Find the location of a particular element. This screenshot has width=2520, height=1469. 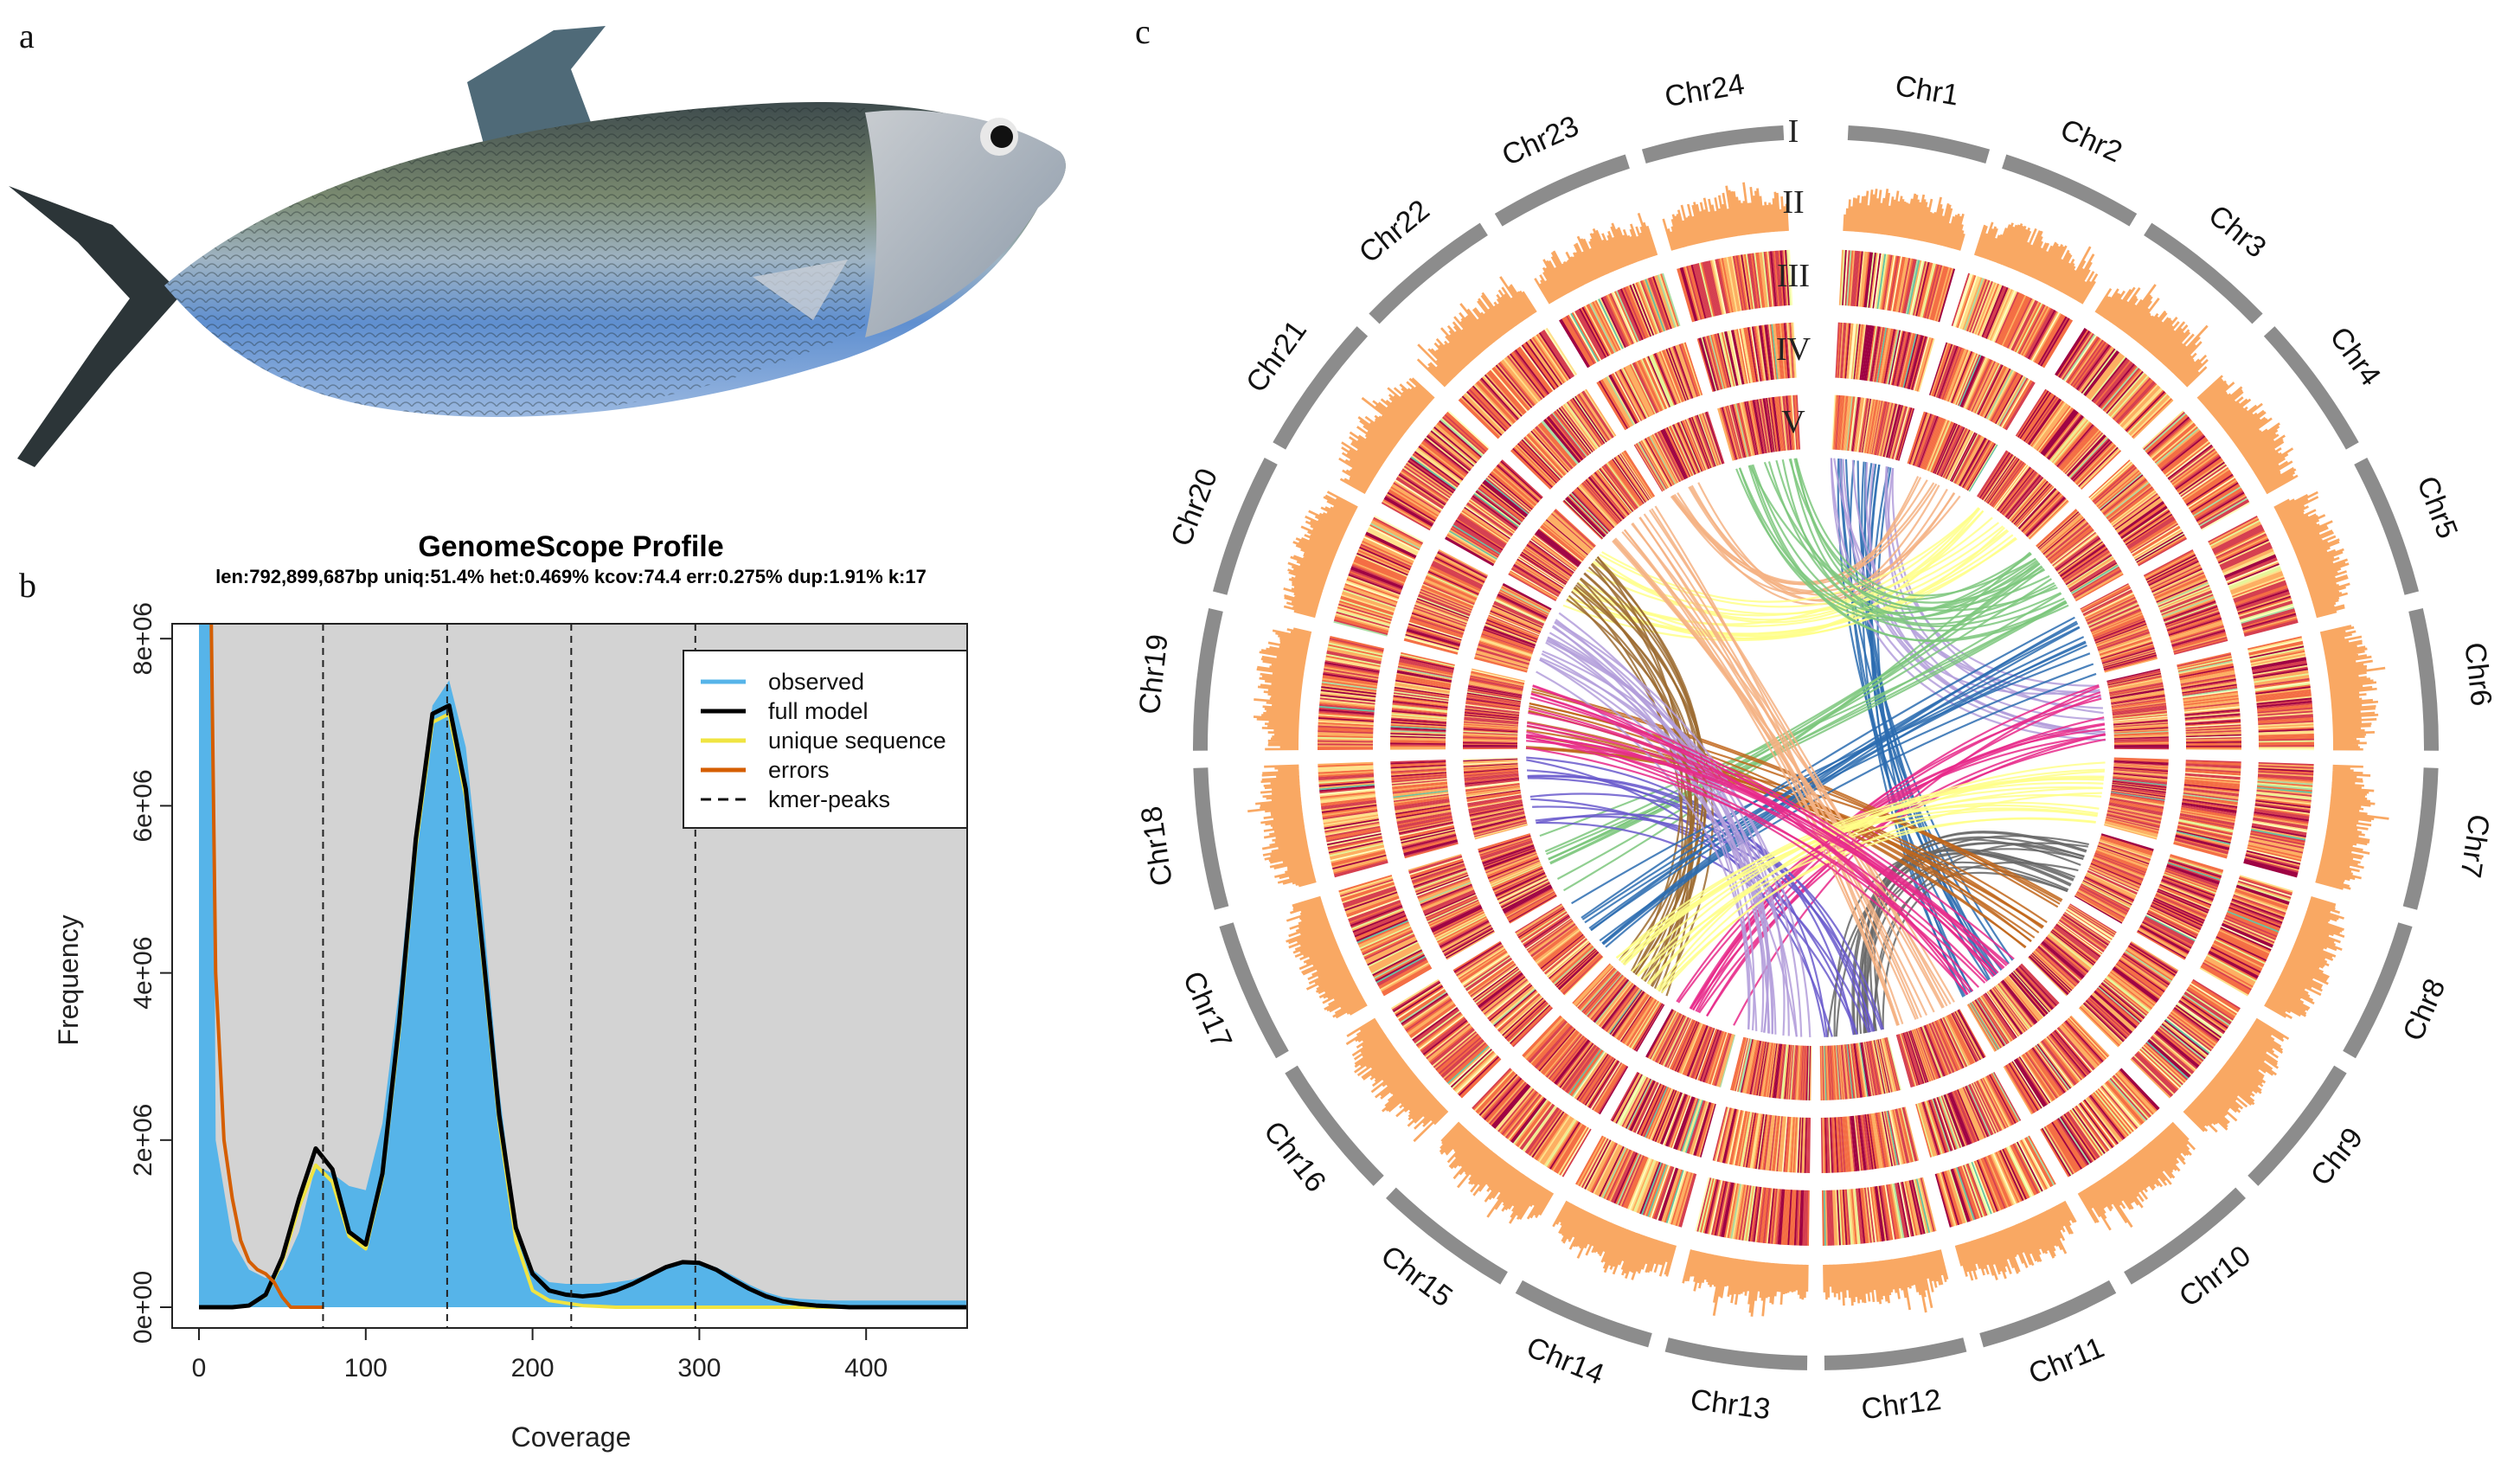

chromosome-chr21: Chr21 is located at coordinates (1418, 457).